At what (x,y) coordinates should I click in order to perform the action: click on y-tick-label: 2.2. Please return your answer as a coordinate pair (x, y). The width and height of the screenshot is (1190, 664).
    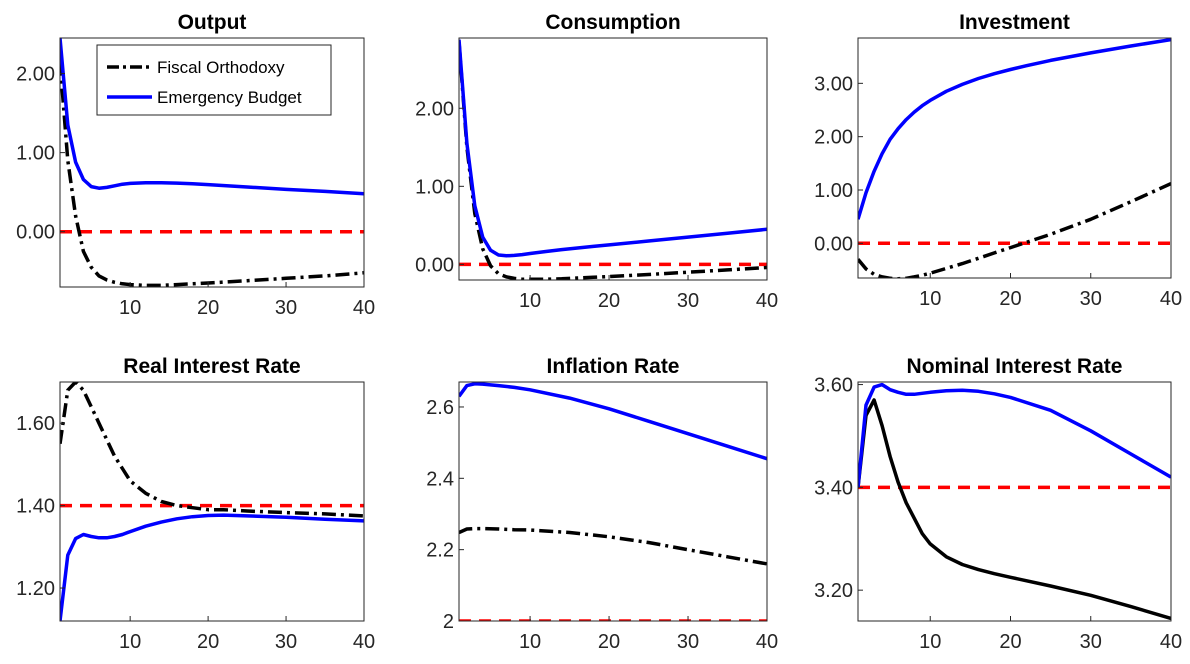
    Looking at the image, I should click on (440, 551).